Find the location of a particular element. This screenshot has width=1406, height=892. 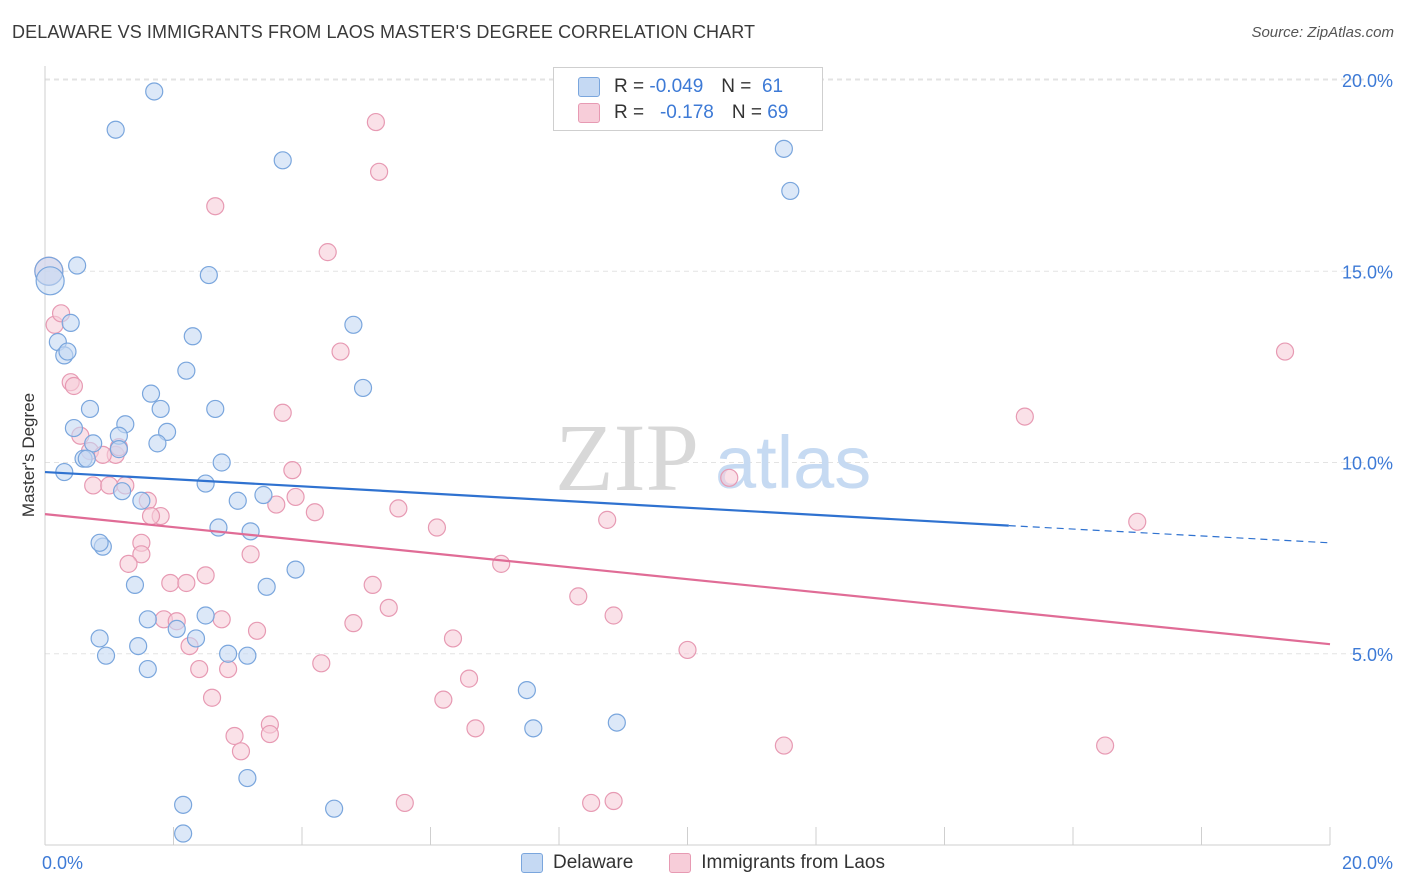

bottom-legend-laos-label: Immigrants from Laos is located at coordinates (793, 862).